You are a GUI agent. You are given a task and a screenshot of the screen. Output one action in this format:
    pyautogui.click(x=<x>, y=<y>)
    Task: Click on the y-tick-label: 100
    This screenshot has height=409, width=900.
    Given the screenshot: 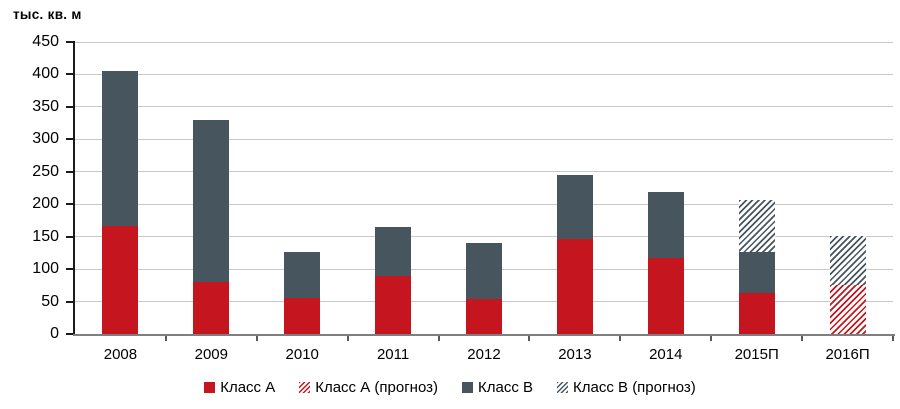 What is the action you would take?
    pyautogui.click(x=45, y=269)
    